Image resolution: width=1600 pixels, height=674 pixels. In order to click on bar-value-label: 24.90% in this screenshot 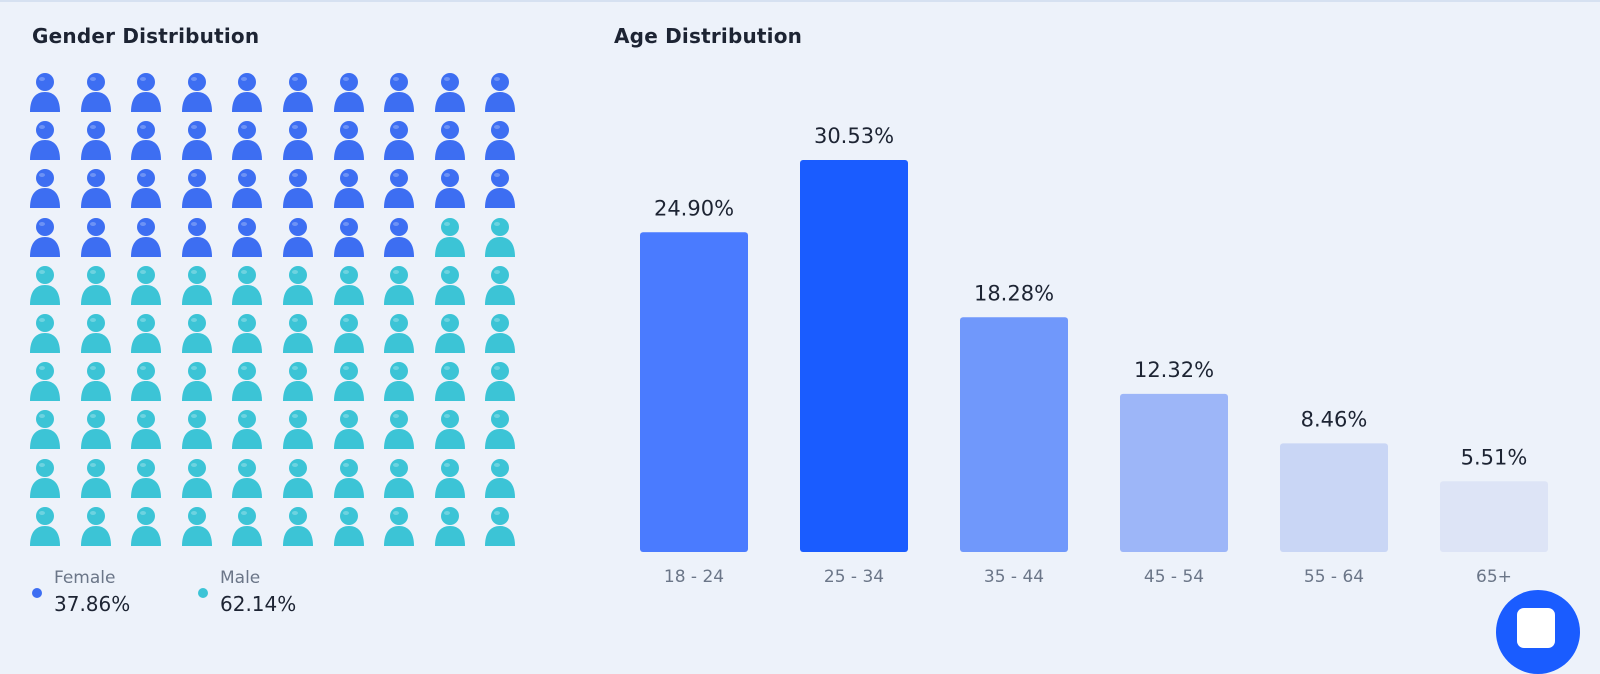, I will do `click(694, 208)`.